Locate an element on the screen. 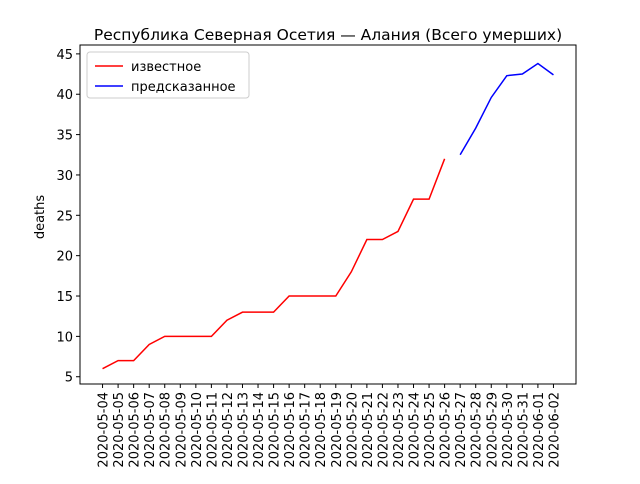 This screenshot has height=484, width=640. x-tick-label: 2020-05-29 is located at coordinates (492, 430).